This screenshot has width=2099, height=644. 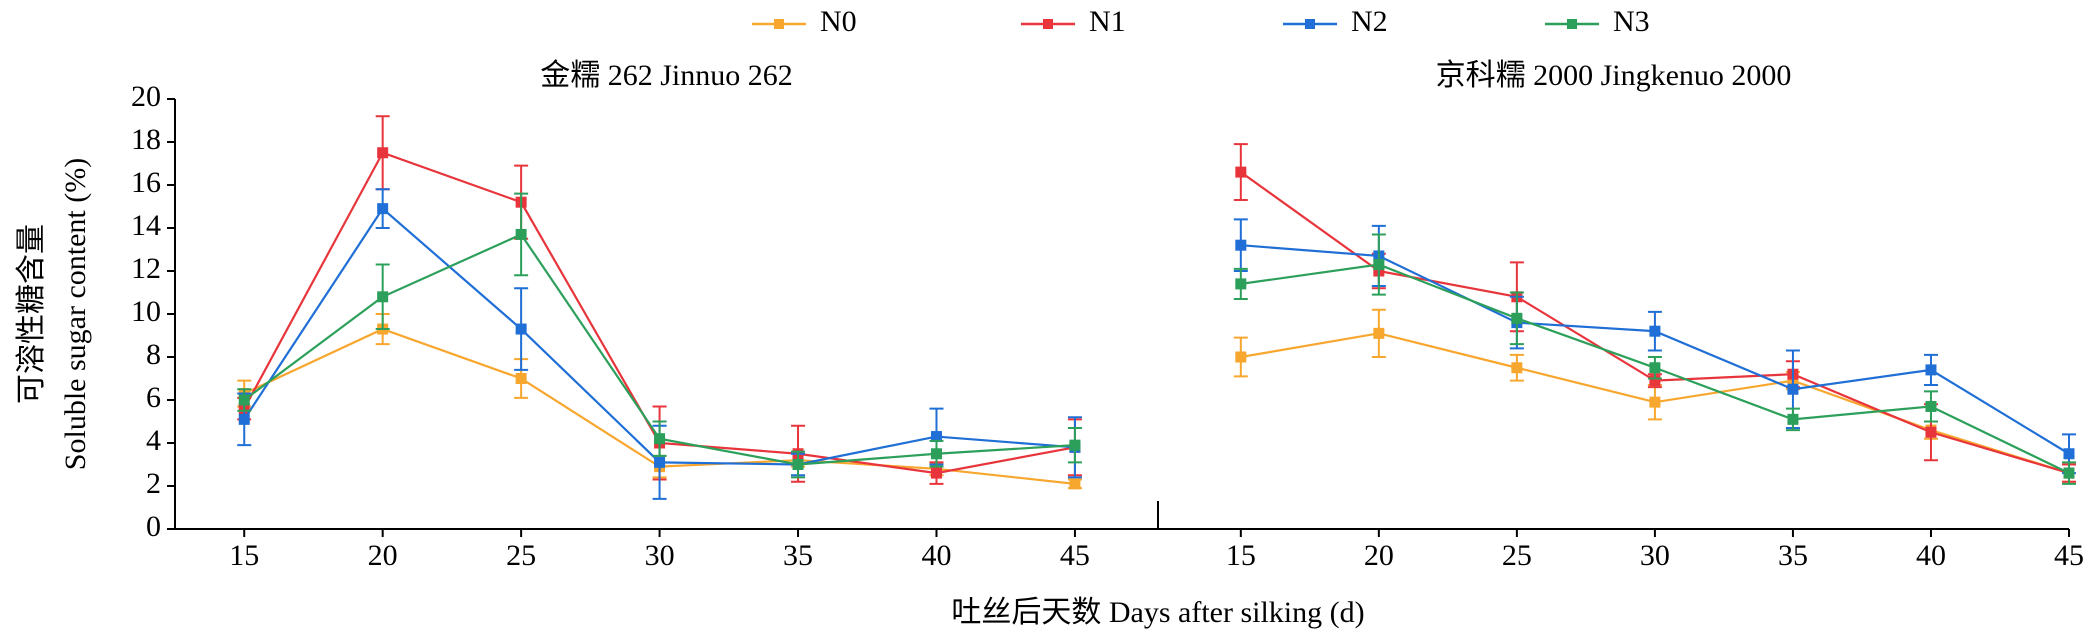 I want to click on y-tick-label: 10, so click(x=146, y=311).